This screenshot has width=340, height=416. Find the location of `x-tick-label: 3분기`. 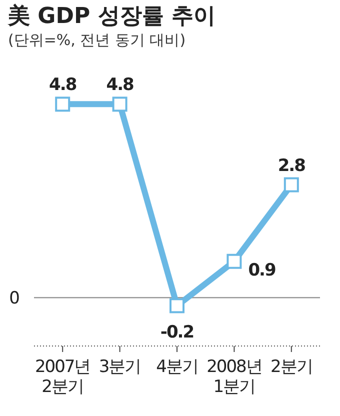

x-tick-label: 3분기 is located at coordinates (119, 367).